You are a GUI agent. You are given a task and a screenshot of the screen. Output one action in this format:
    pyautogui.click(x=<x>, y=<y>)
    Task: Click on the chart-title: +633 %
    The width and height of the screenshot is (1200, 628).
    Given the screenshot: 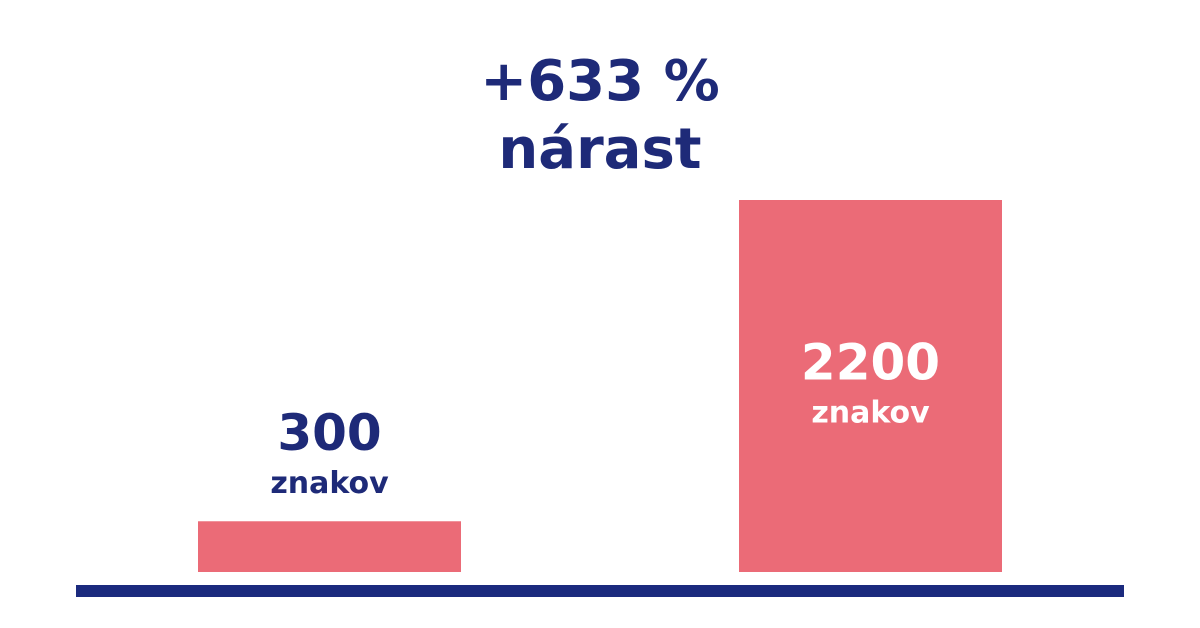 What is the action you would take?
    pyautogui.click(x=599, y=81)
    